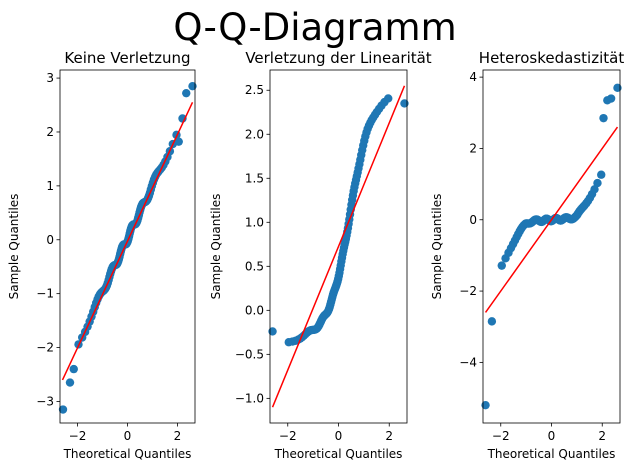 This screenshot has height=475, width=643. What do you see at coordinates (127, 58) in the screenshot?
I see `panel-title: Keine Verletzung` at bounding box center [127, 58].